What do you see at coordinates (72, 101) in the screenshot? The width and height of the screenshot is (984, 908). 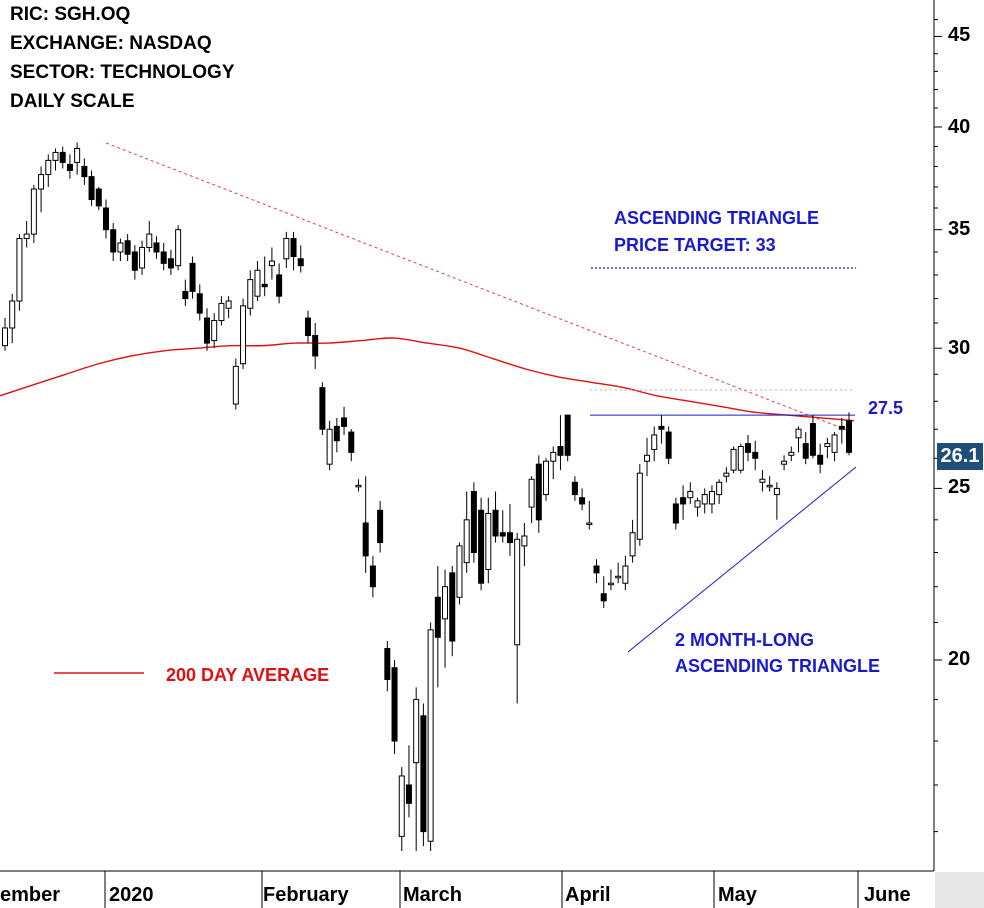 I see `scale-label: DAILY SCALE` at bounding box center [72, 101].